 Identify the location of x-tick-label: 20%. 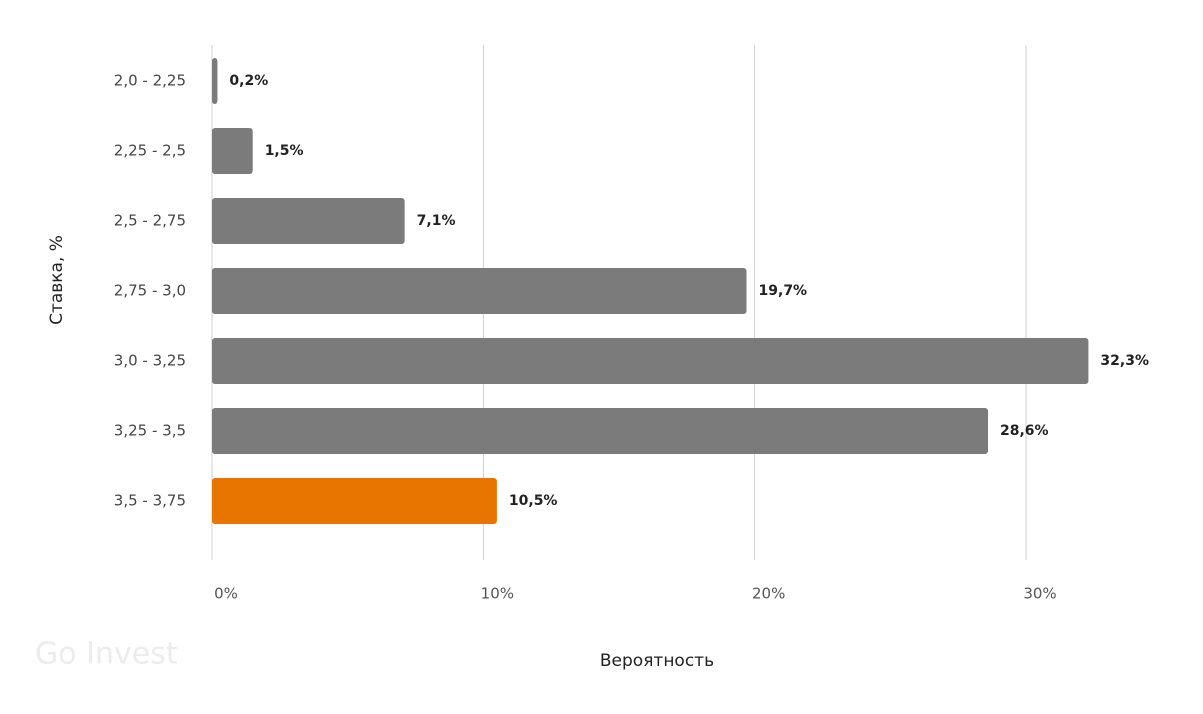
(768, 594).